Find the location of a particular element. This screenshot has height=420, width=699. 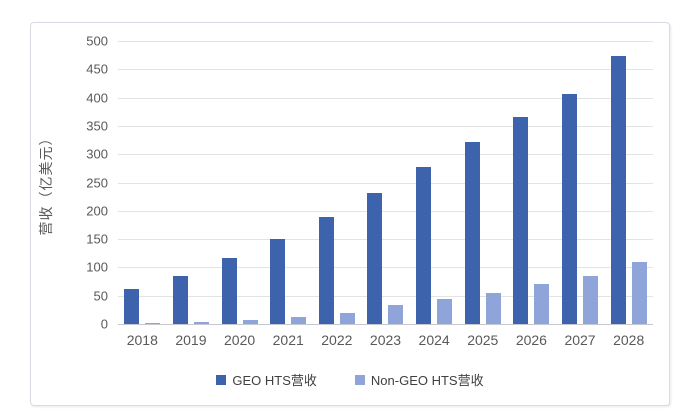

y-tick-label-500: 500 is located at coordinates (97, 41).